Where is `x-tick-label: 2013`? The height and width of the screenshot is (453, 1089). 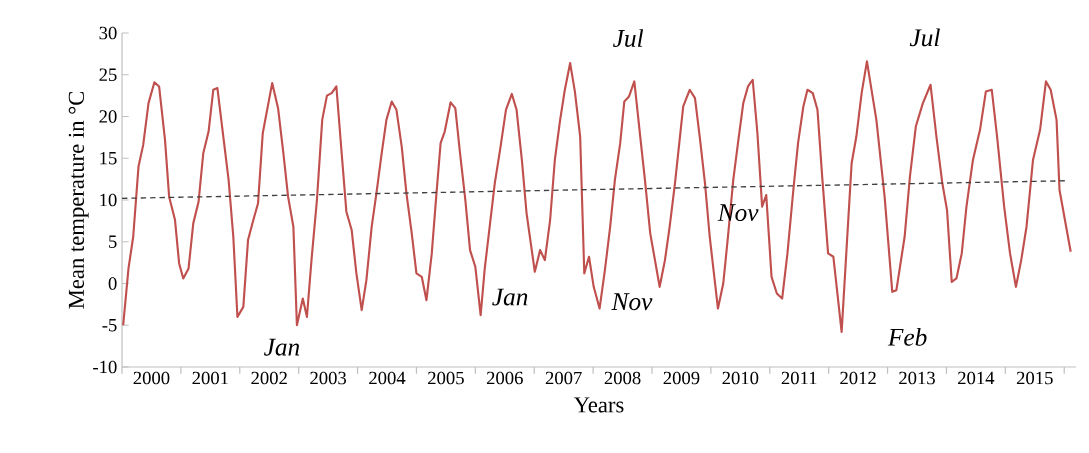
x-tick-label: 2013 is located at coordinates (917, 378).